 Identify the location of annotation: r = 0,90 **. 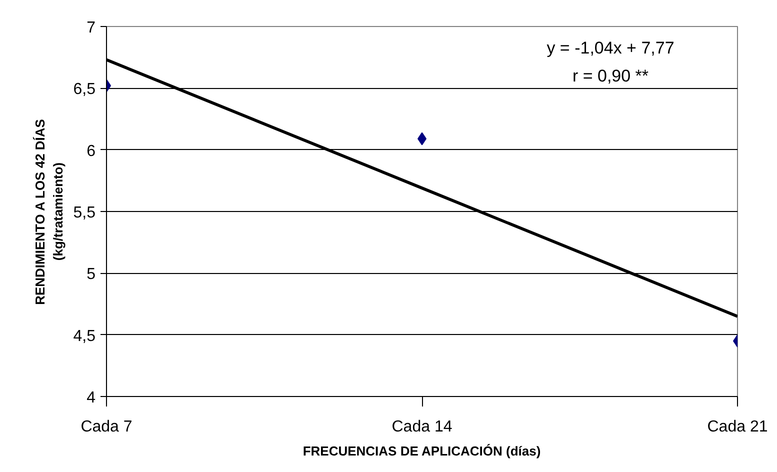
(610, 76).